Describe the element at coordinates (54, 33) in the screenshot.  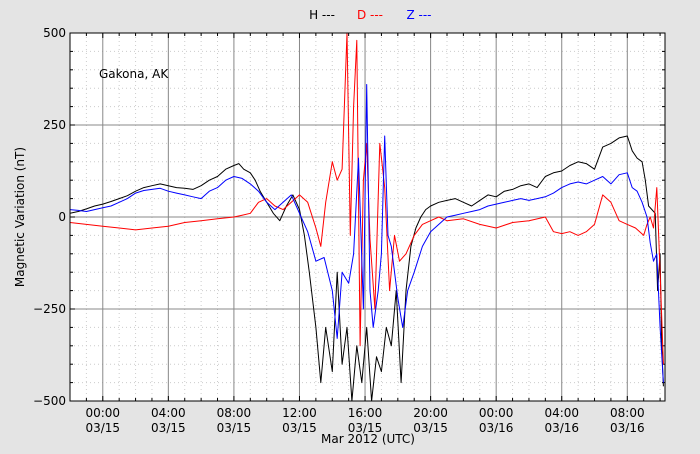
I see `y-tick-label: 500` at that location.